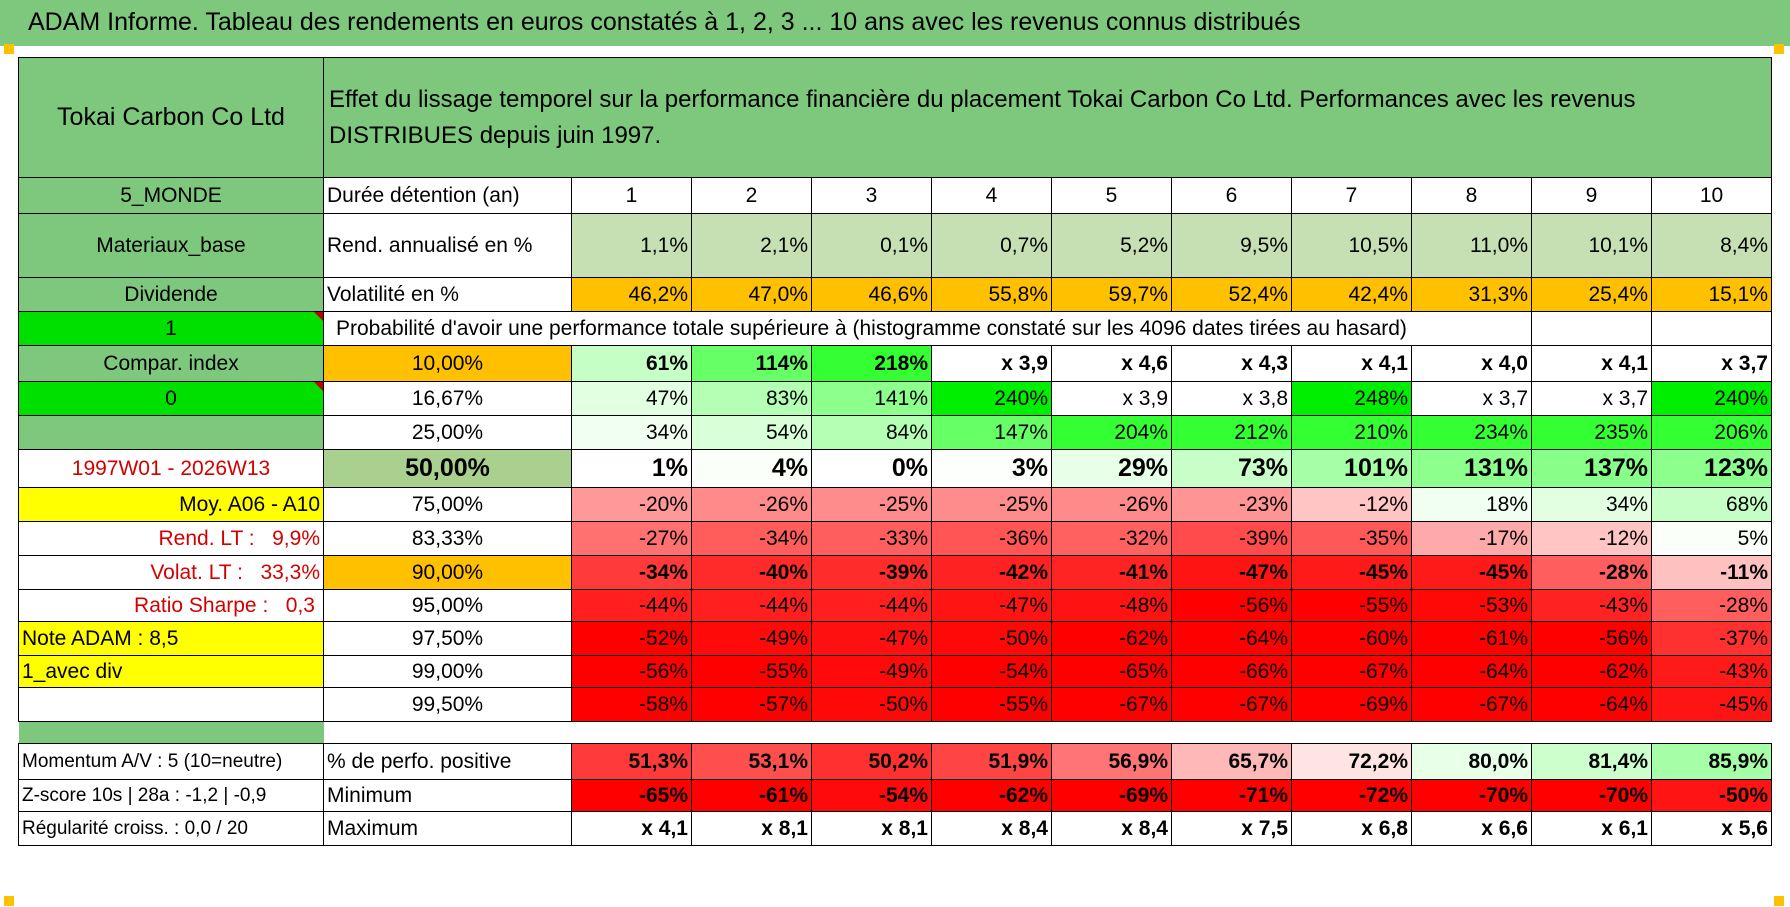  I want to click on value-cell: -11%, so click(1711, 572).